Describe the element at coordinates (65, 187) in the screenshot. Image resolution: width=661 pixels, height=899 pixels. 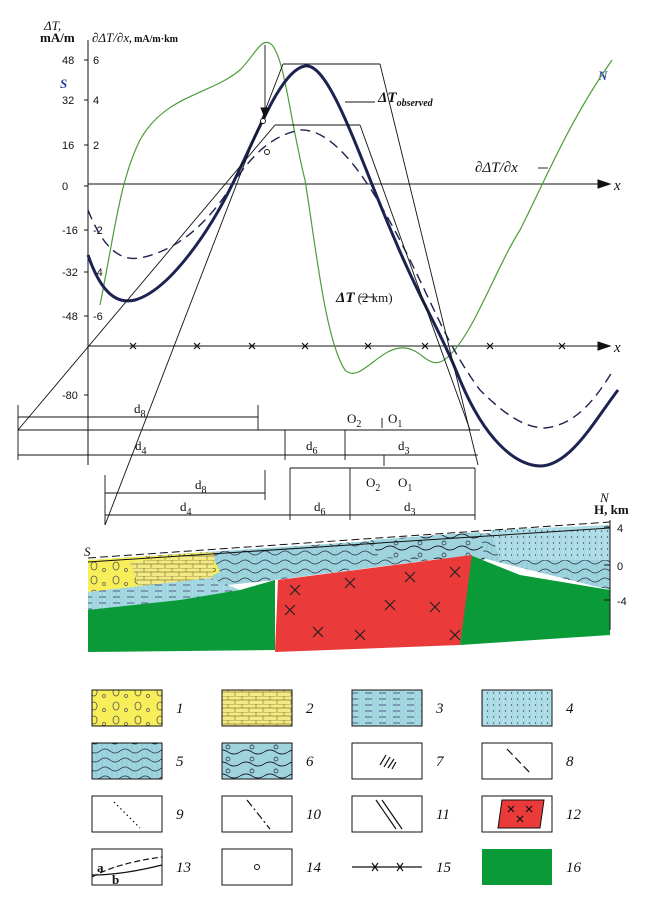
I see `left-tick-label: 0` at that location.